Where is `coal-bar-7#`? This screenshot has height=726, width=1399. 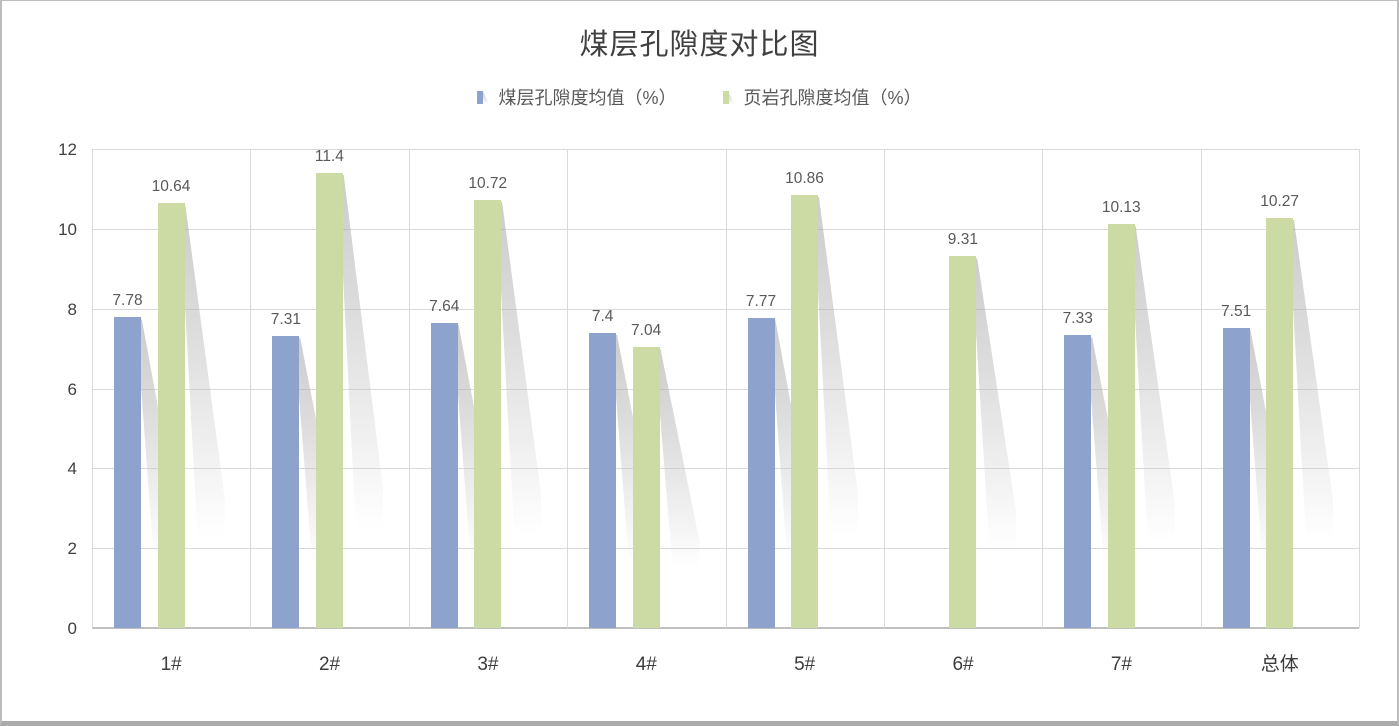 coal-bar-7# is located at coordinates (1078, 481).